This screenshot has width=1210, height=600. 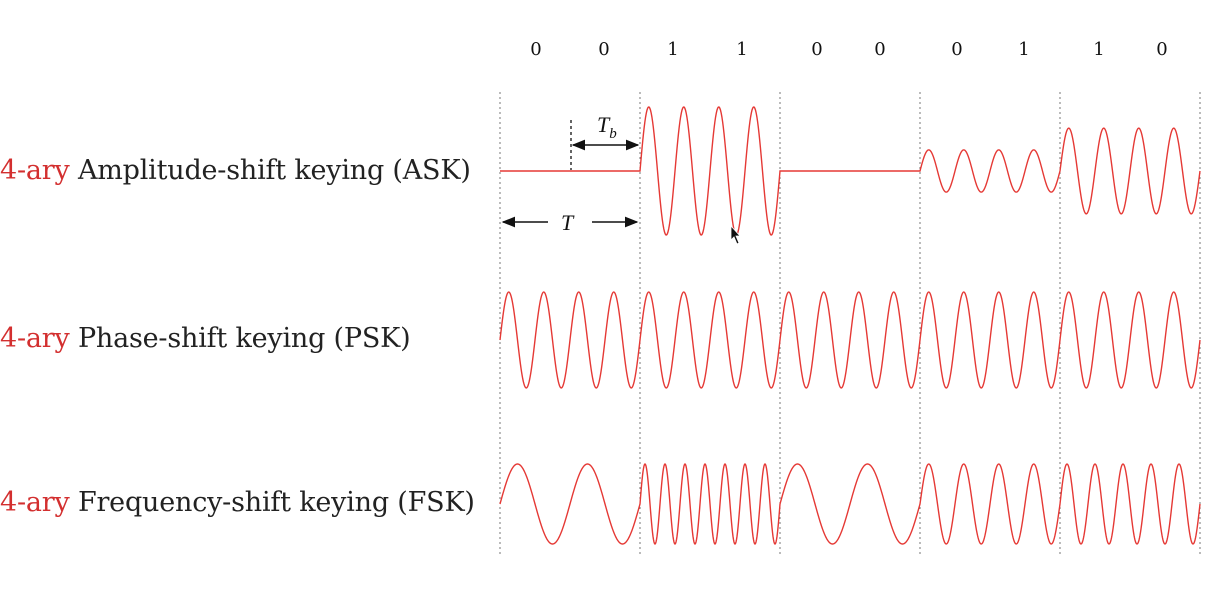 I want to click on psk-row-label: 4-ary Phase-shift keying (PSK), so click(x=205, y=338).